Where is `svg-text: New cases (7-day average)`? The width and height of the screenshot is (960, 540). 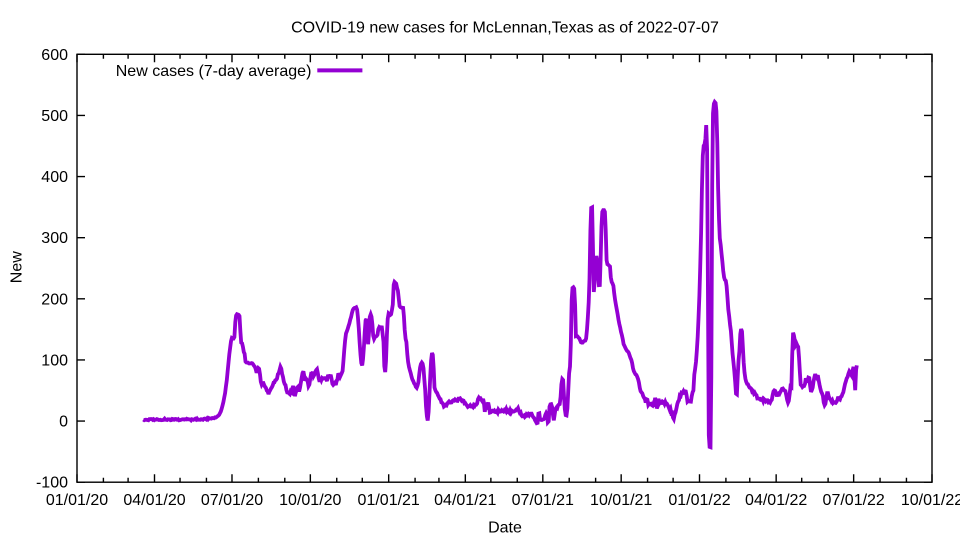 svg-text: New cases (7-day average) is located at coordinates (214, 71).